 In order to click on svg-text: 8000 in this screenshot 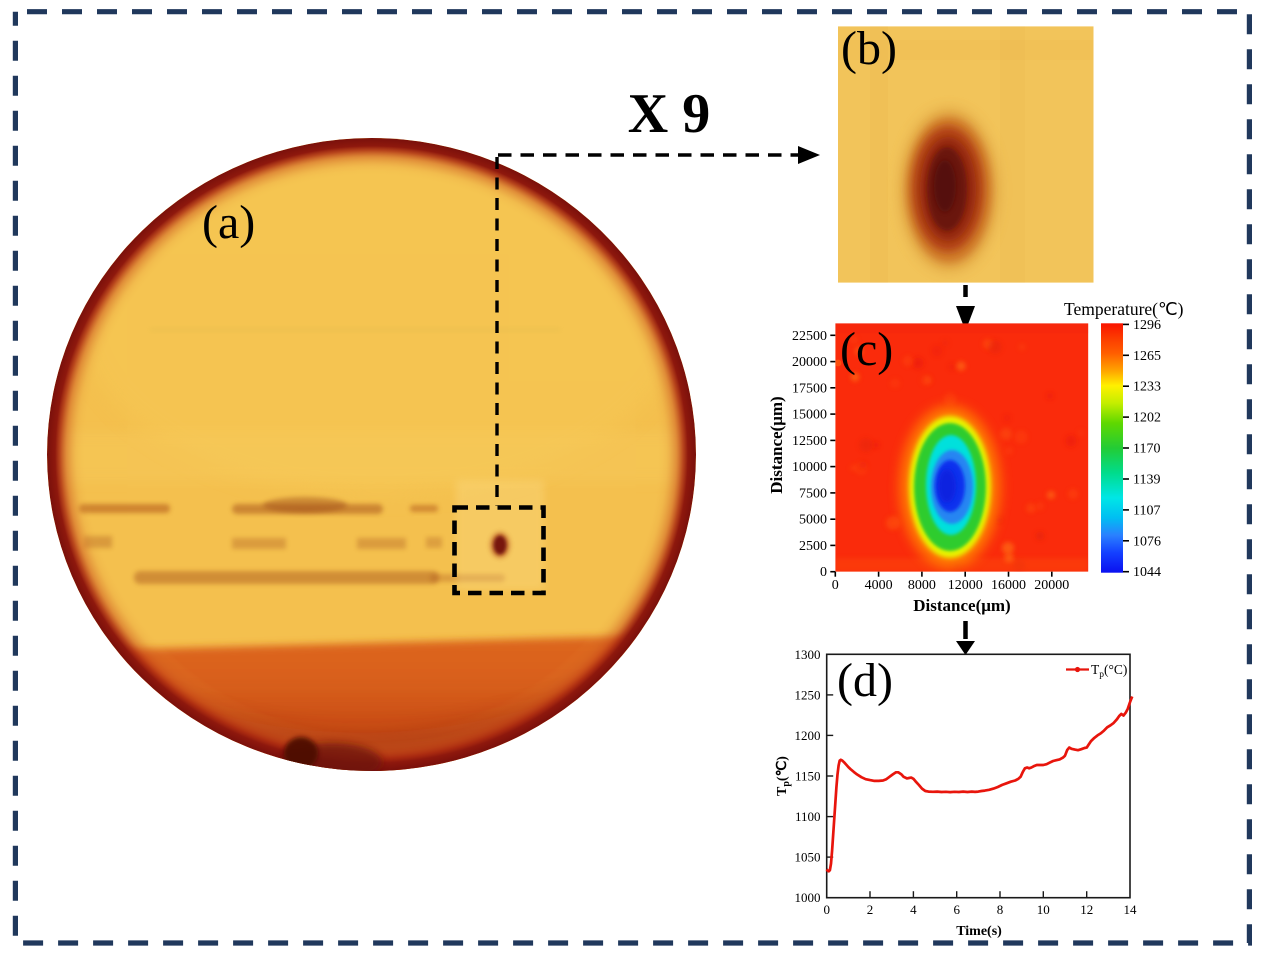, I will do `click(922, 585)`.